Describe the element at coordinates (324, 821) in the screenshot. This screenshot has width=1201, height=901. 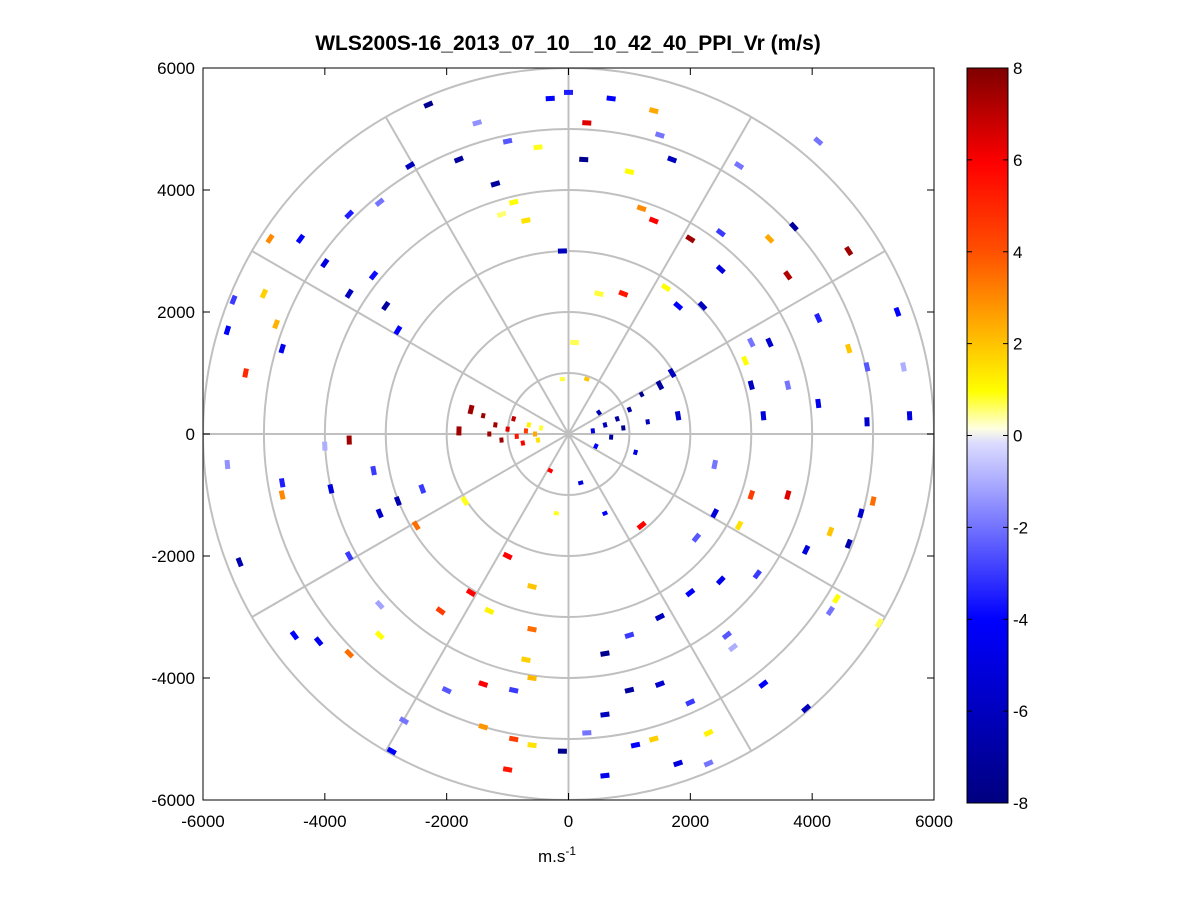
I see `x-tick-label: -4000` at that location.